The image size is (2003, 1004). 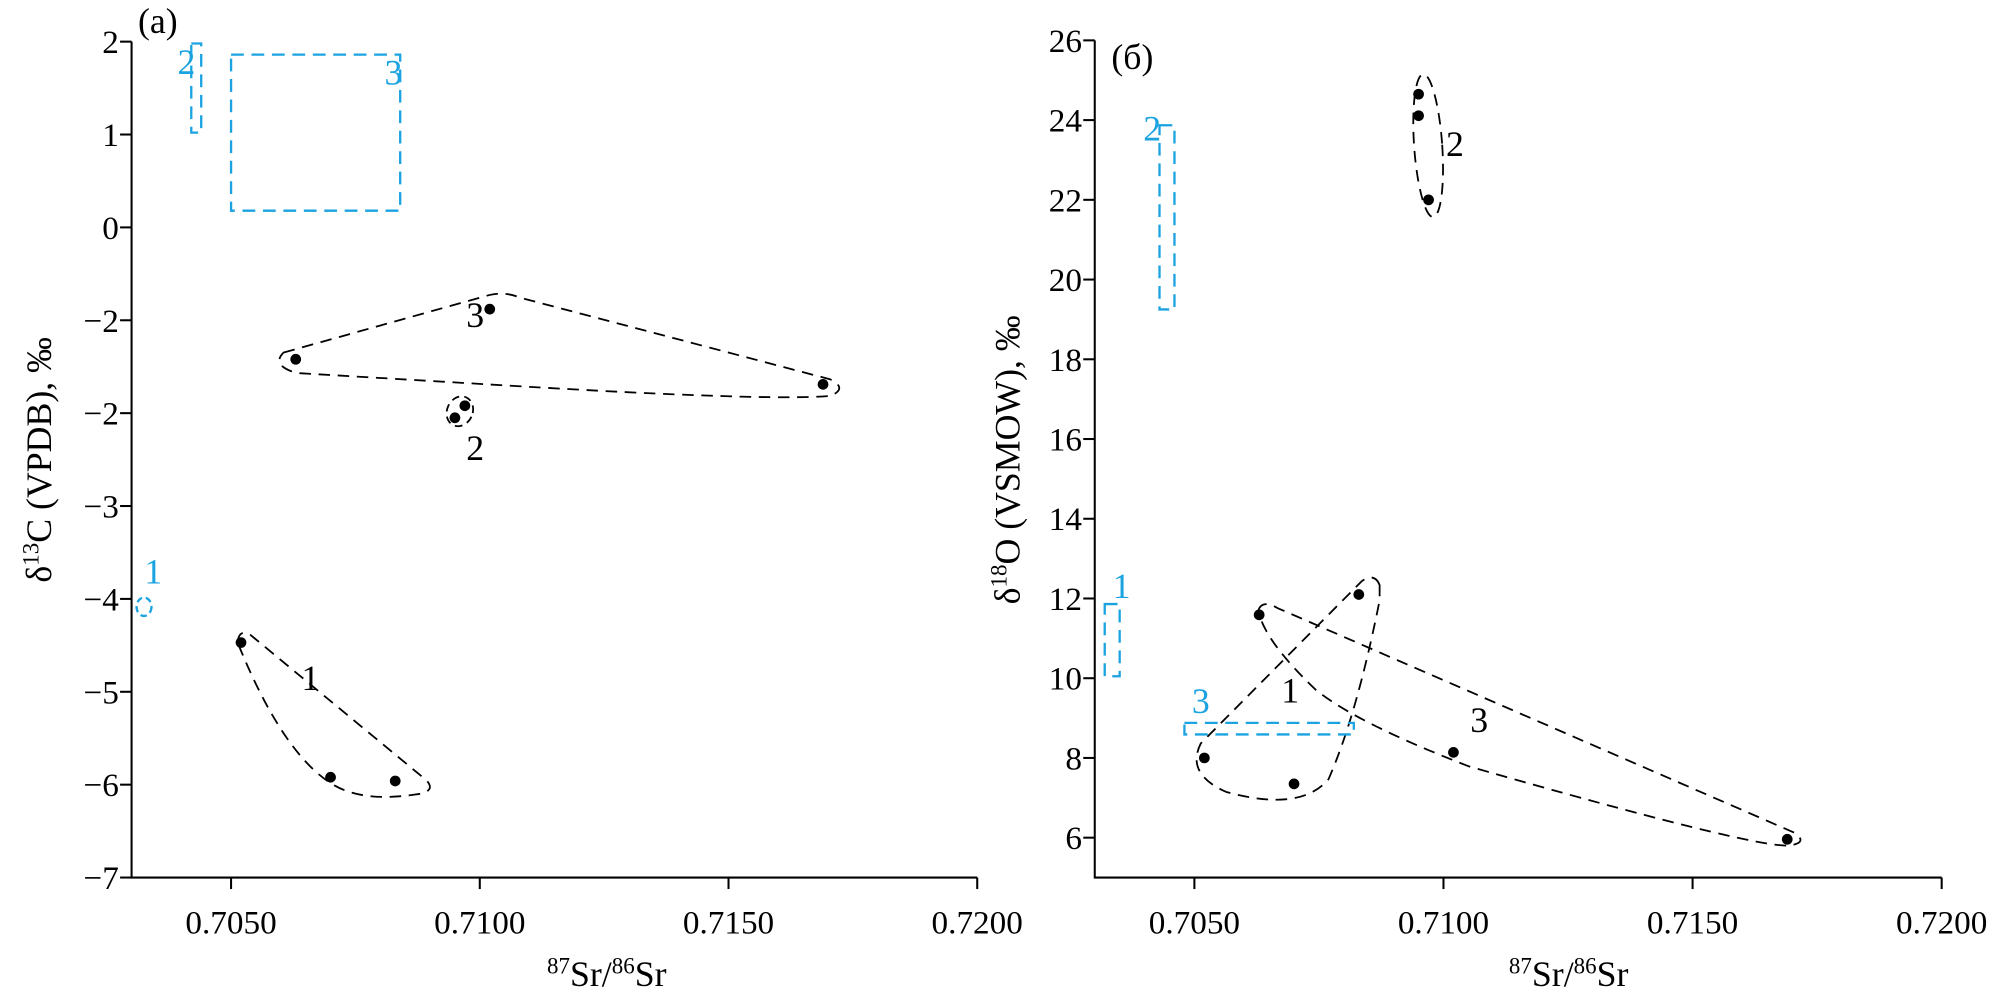 I want to click on group-3-contour-a, so click(x=559, y=345).